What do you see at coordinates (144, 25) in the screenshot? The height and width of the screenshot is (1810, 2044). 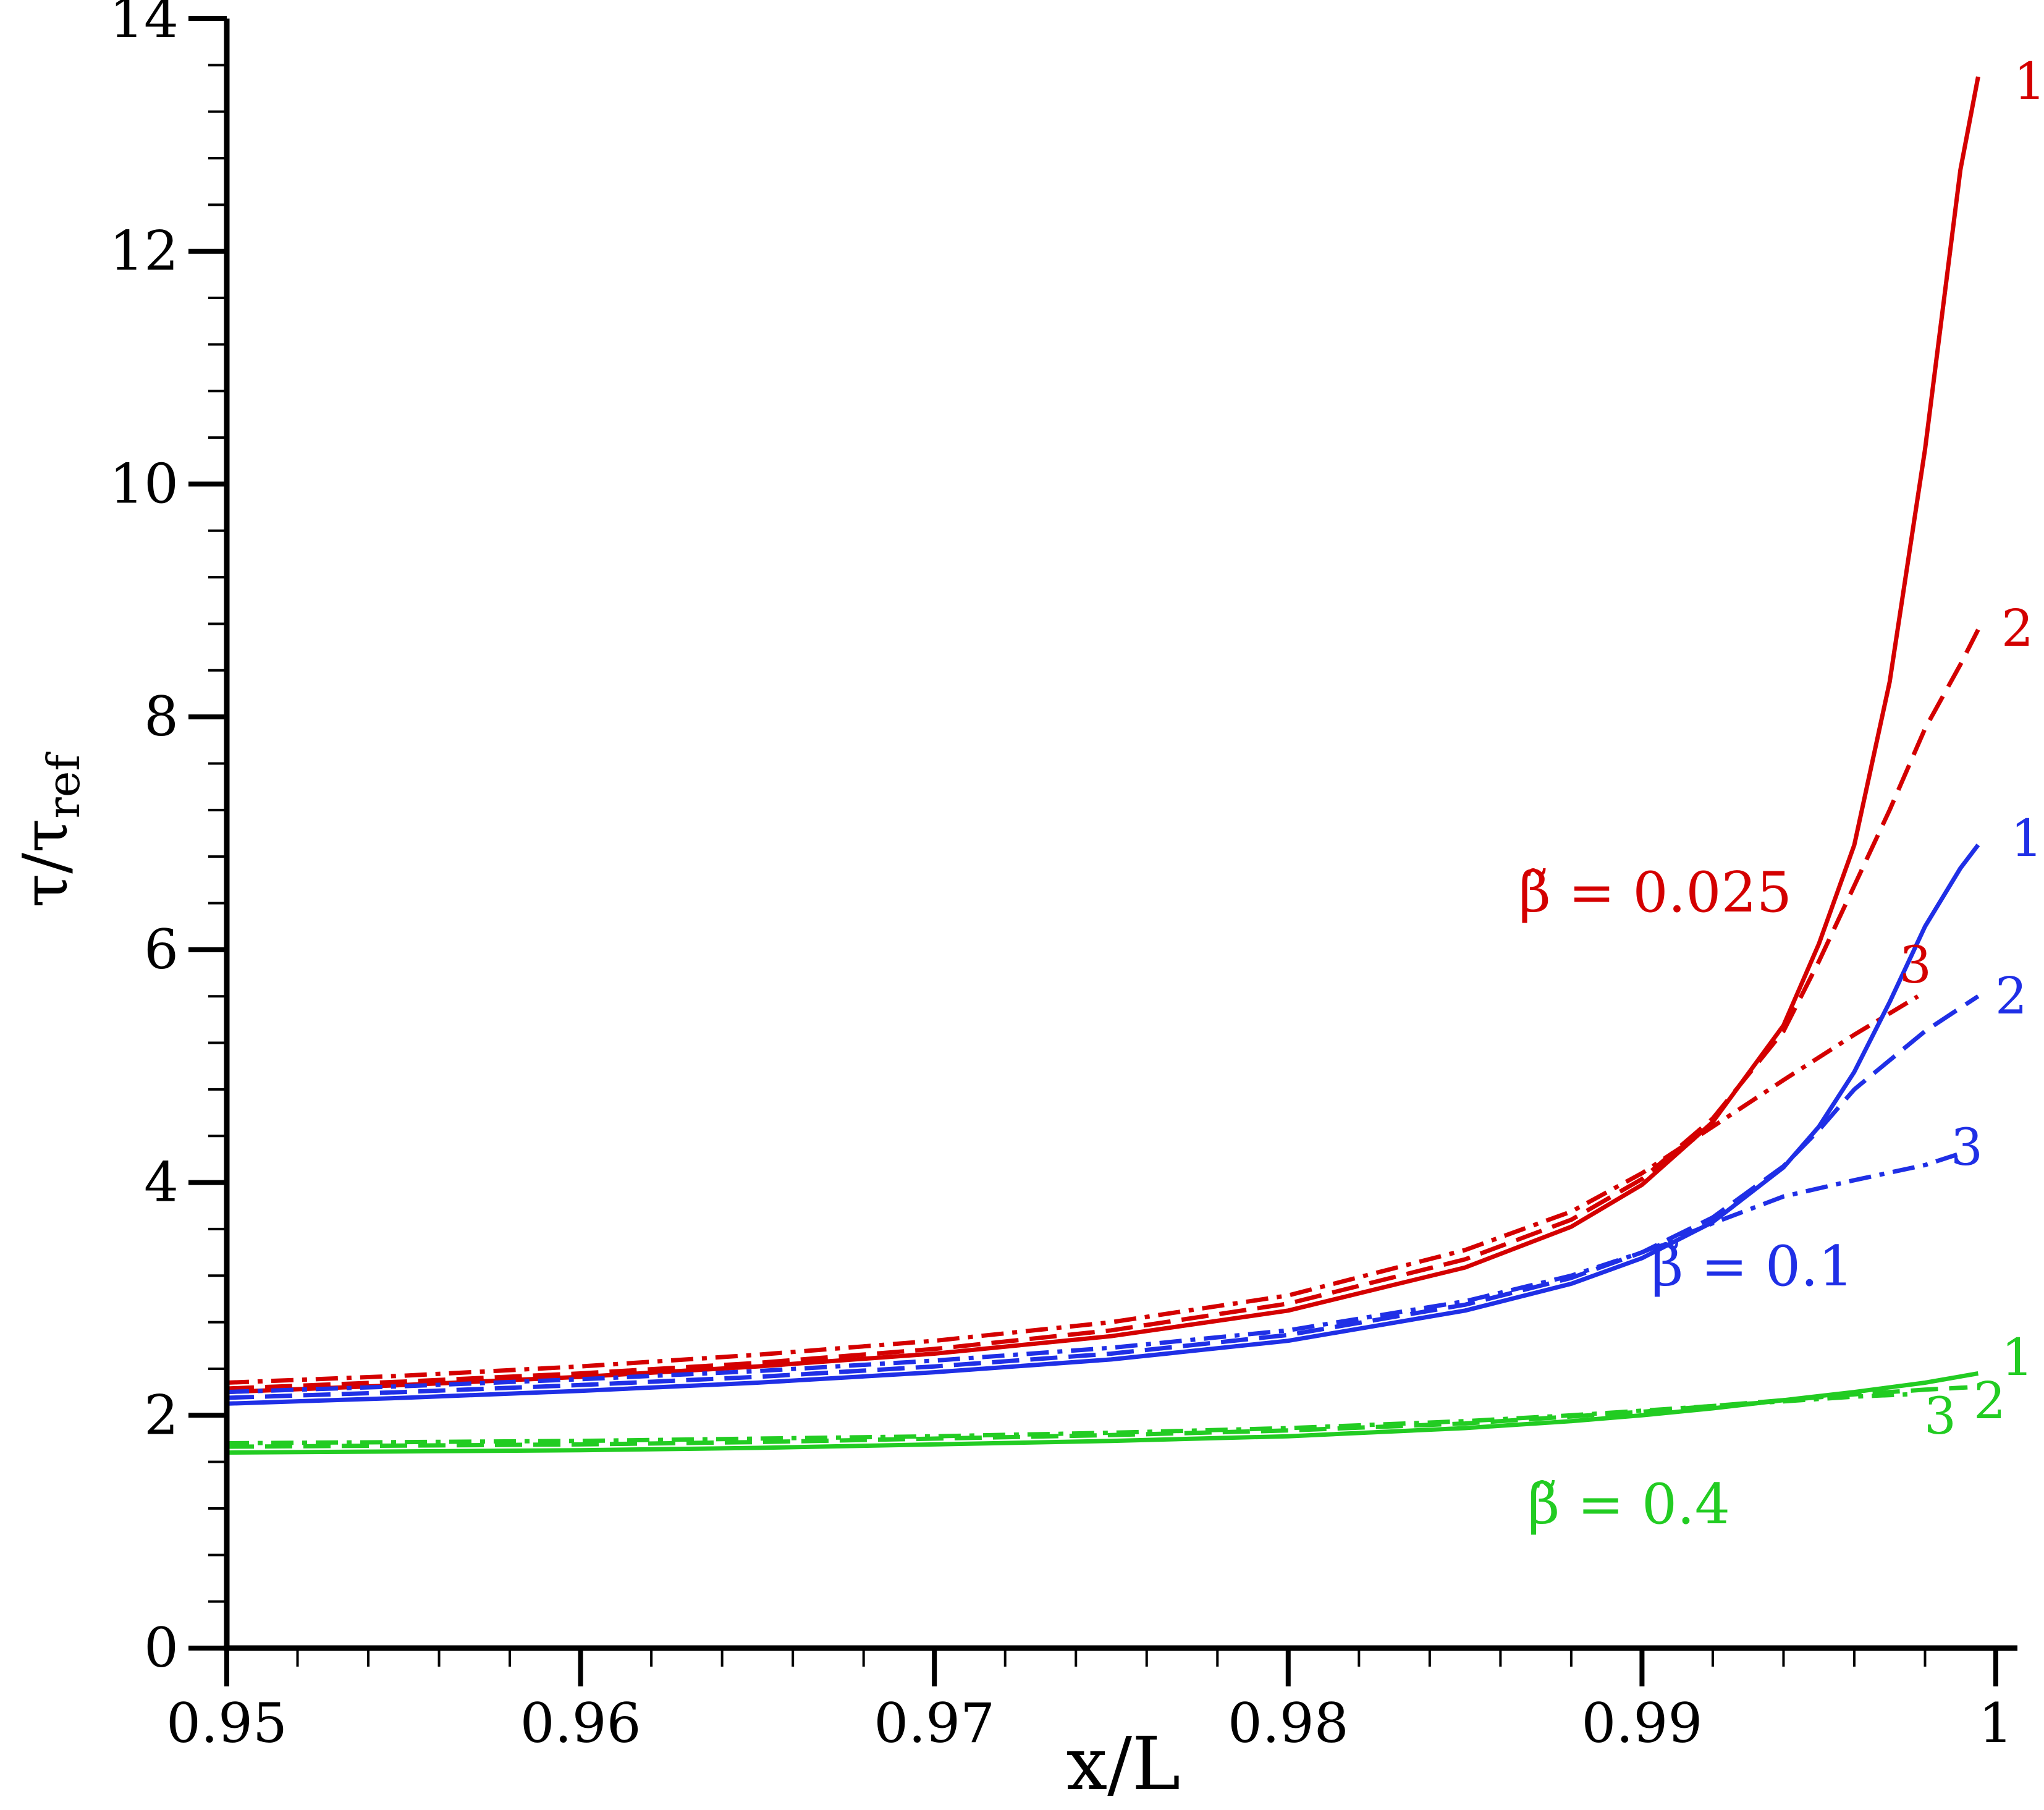 I see `y-tick-label: 14` at bounding box center [144, 25].